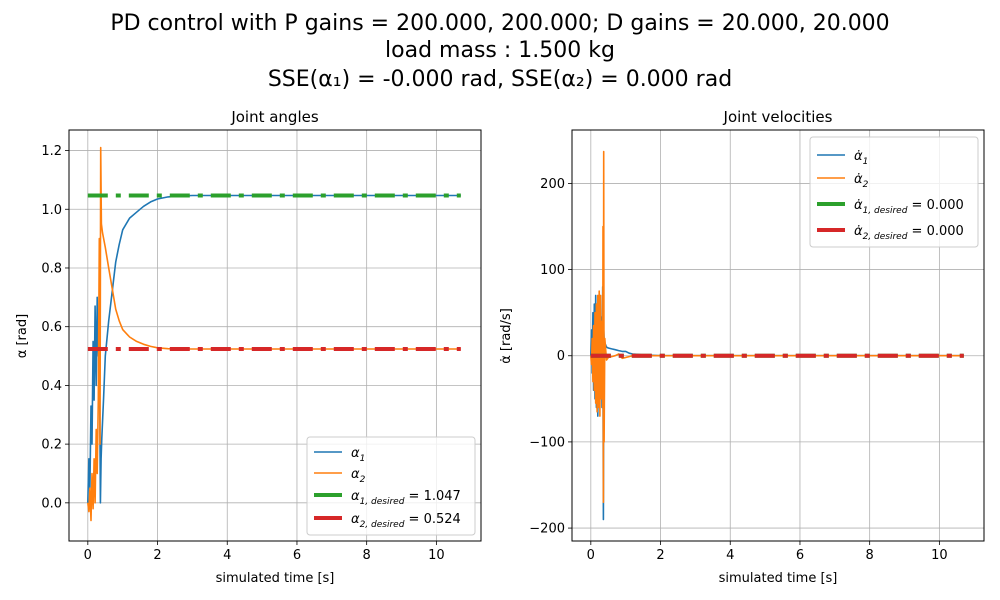 The image size is (1000, 600). What do you see at coordinates (561, 356) in the screenshot?
I see `y-tick-label: 0` at bounding box center [561, 356].